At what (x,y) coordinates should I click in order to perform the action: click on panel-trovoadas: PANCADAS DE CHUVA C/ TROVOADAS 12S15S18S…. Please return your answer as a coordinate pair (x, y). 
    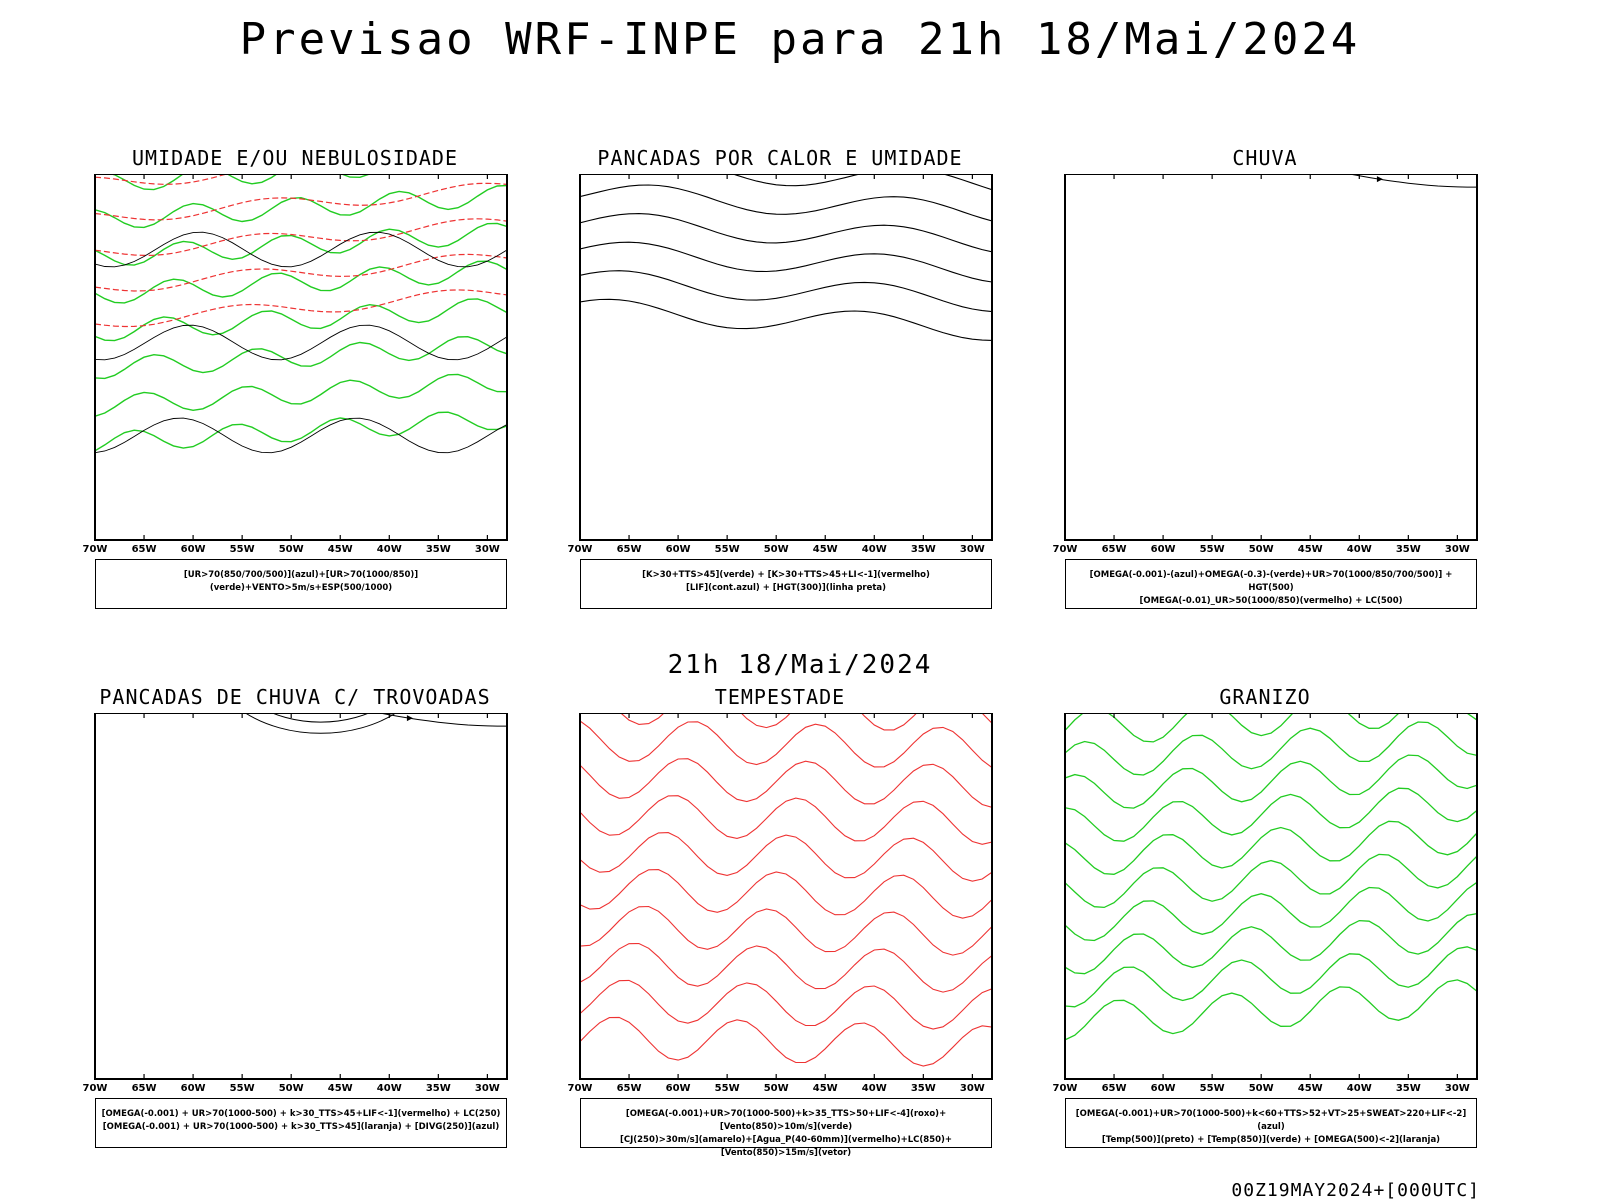
    Looking at the image, I should click on (295, 930).